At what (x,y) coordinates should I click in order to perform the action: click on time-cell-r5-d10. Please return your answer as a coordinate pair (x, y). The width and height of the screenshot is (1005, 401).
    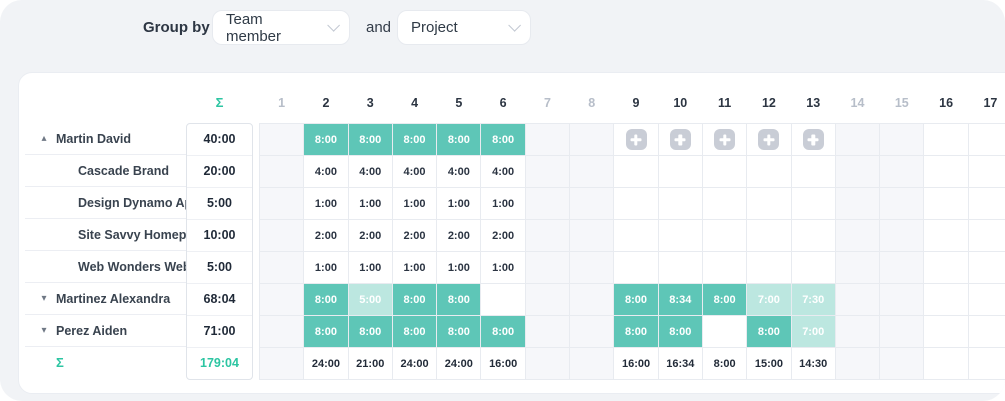
    Looking at the image, I should click on (680, 267).